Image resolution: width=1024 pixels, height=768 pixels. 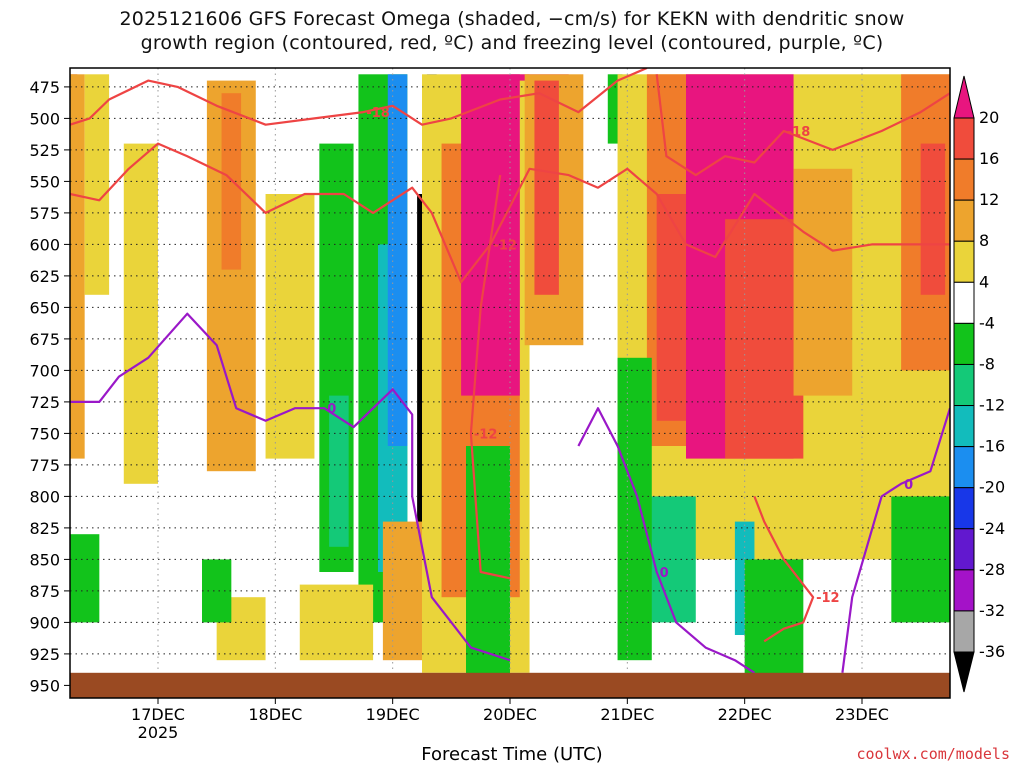 I want to click on colorbar-label: 8, so click(x=984, y=240).